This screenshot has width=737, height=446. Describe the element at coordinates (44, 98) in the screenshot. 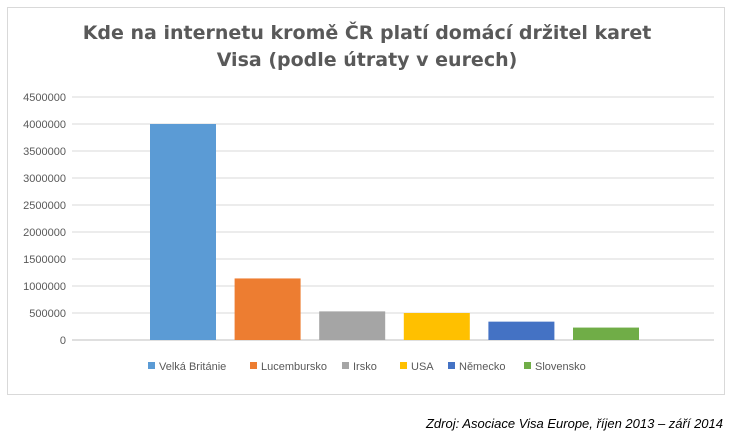

I see `y-tick-label: 4500000` at that location.